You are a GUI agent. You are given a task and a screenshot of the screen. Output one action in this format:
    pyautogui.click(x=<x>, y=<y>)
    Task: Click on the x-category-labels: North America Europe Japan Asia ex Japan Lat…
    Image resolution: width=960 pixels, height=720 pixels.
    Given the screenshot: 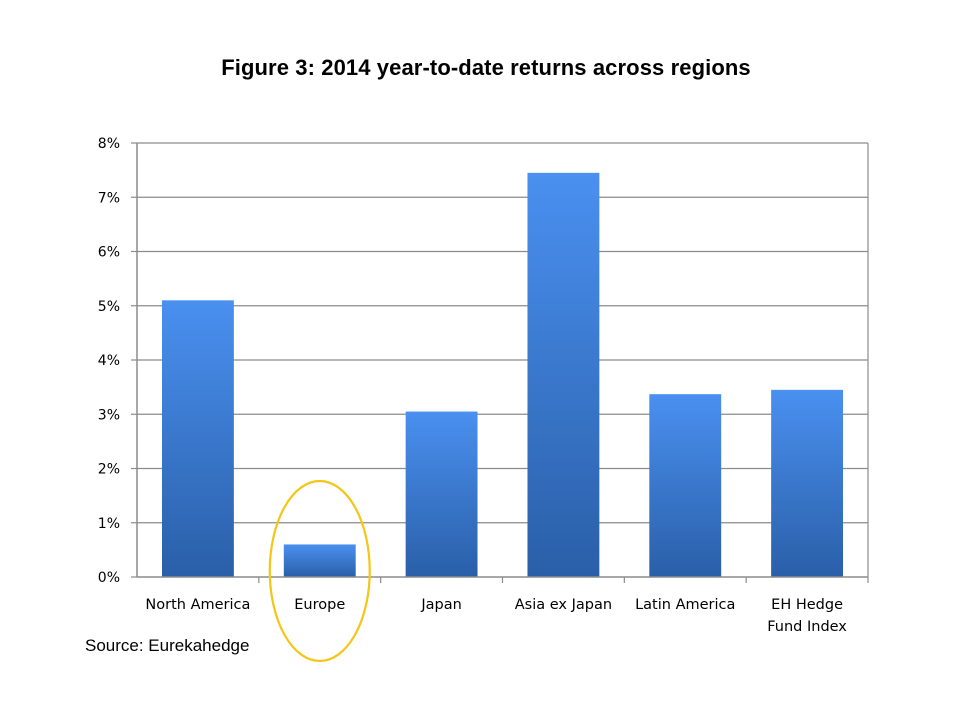 What is the action you would take?
    pyautogui.click(x=496, y=616)
    